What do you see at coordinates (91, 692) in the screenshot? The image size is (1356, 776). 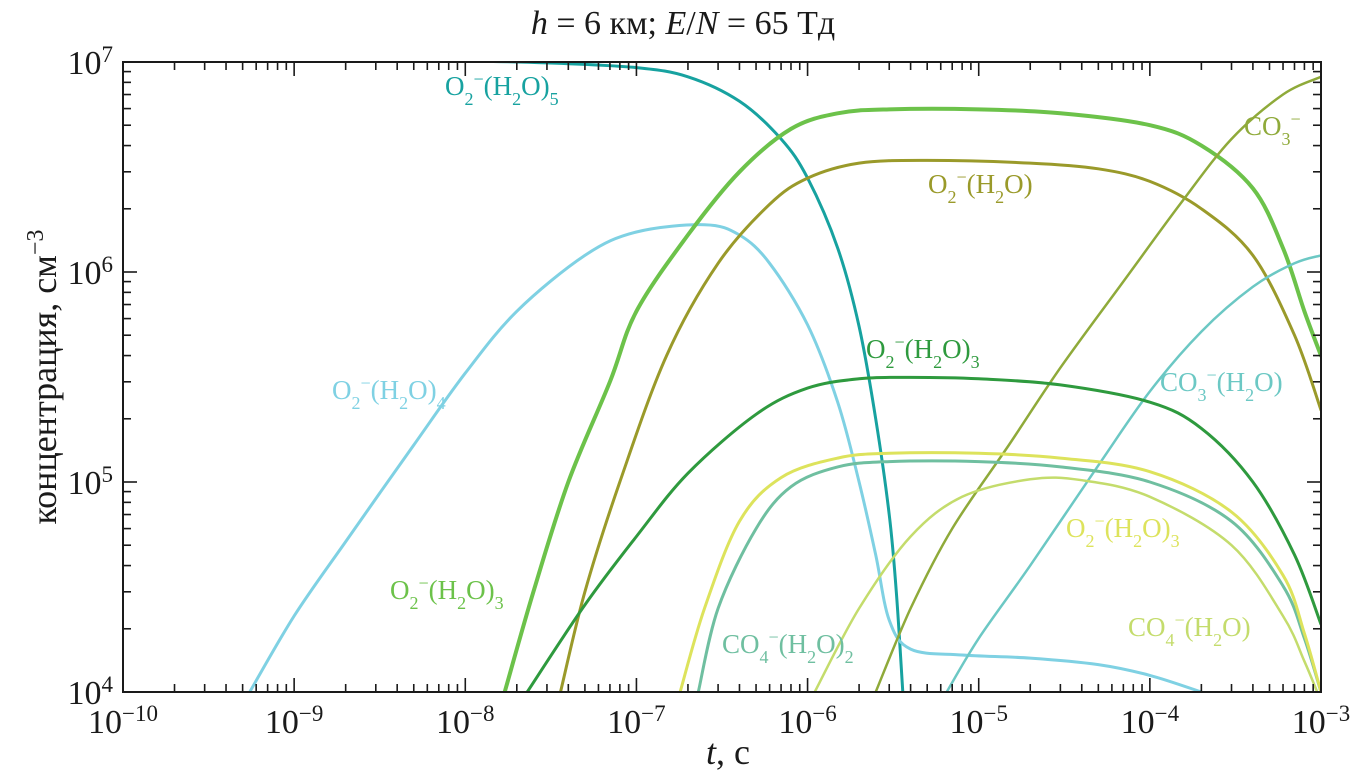 I see `y-tick-label: 10⁴` at bounding box center [91, 692].